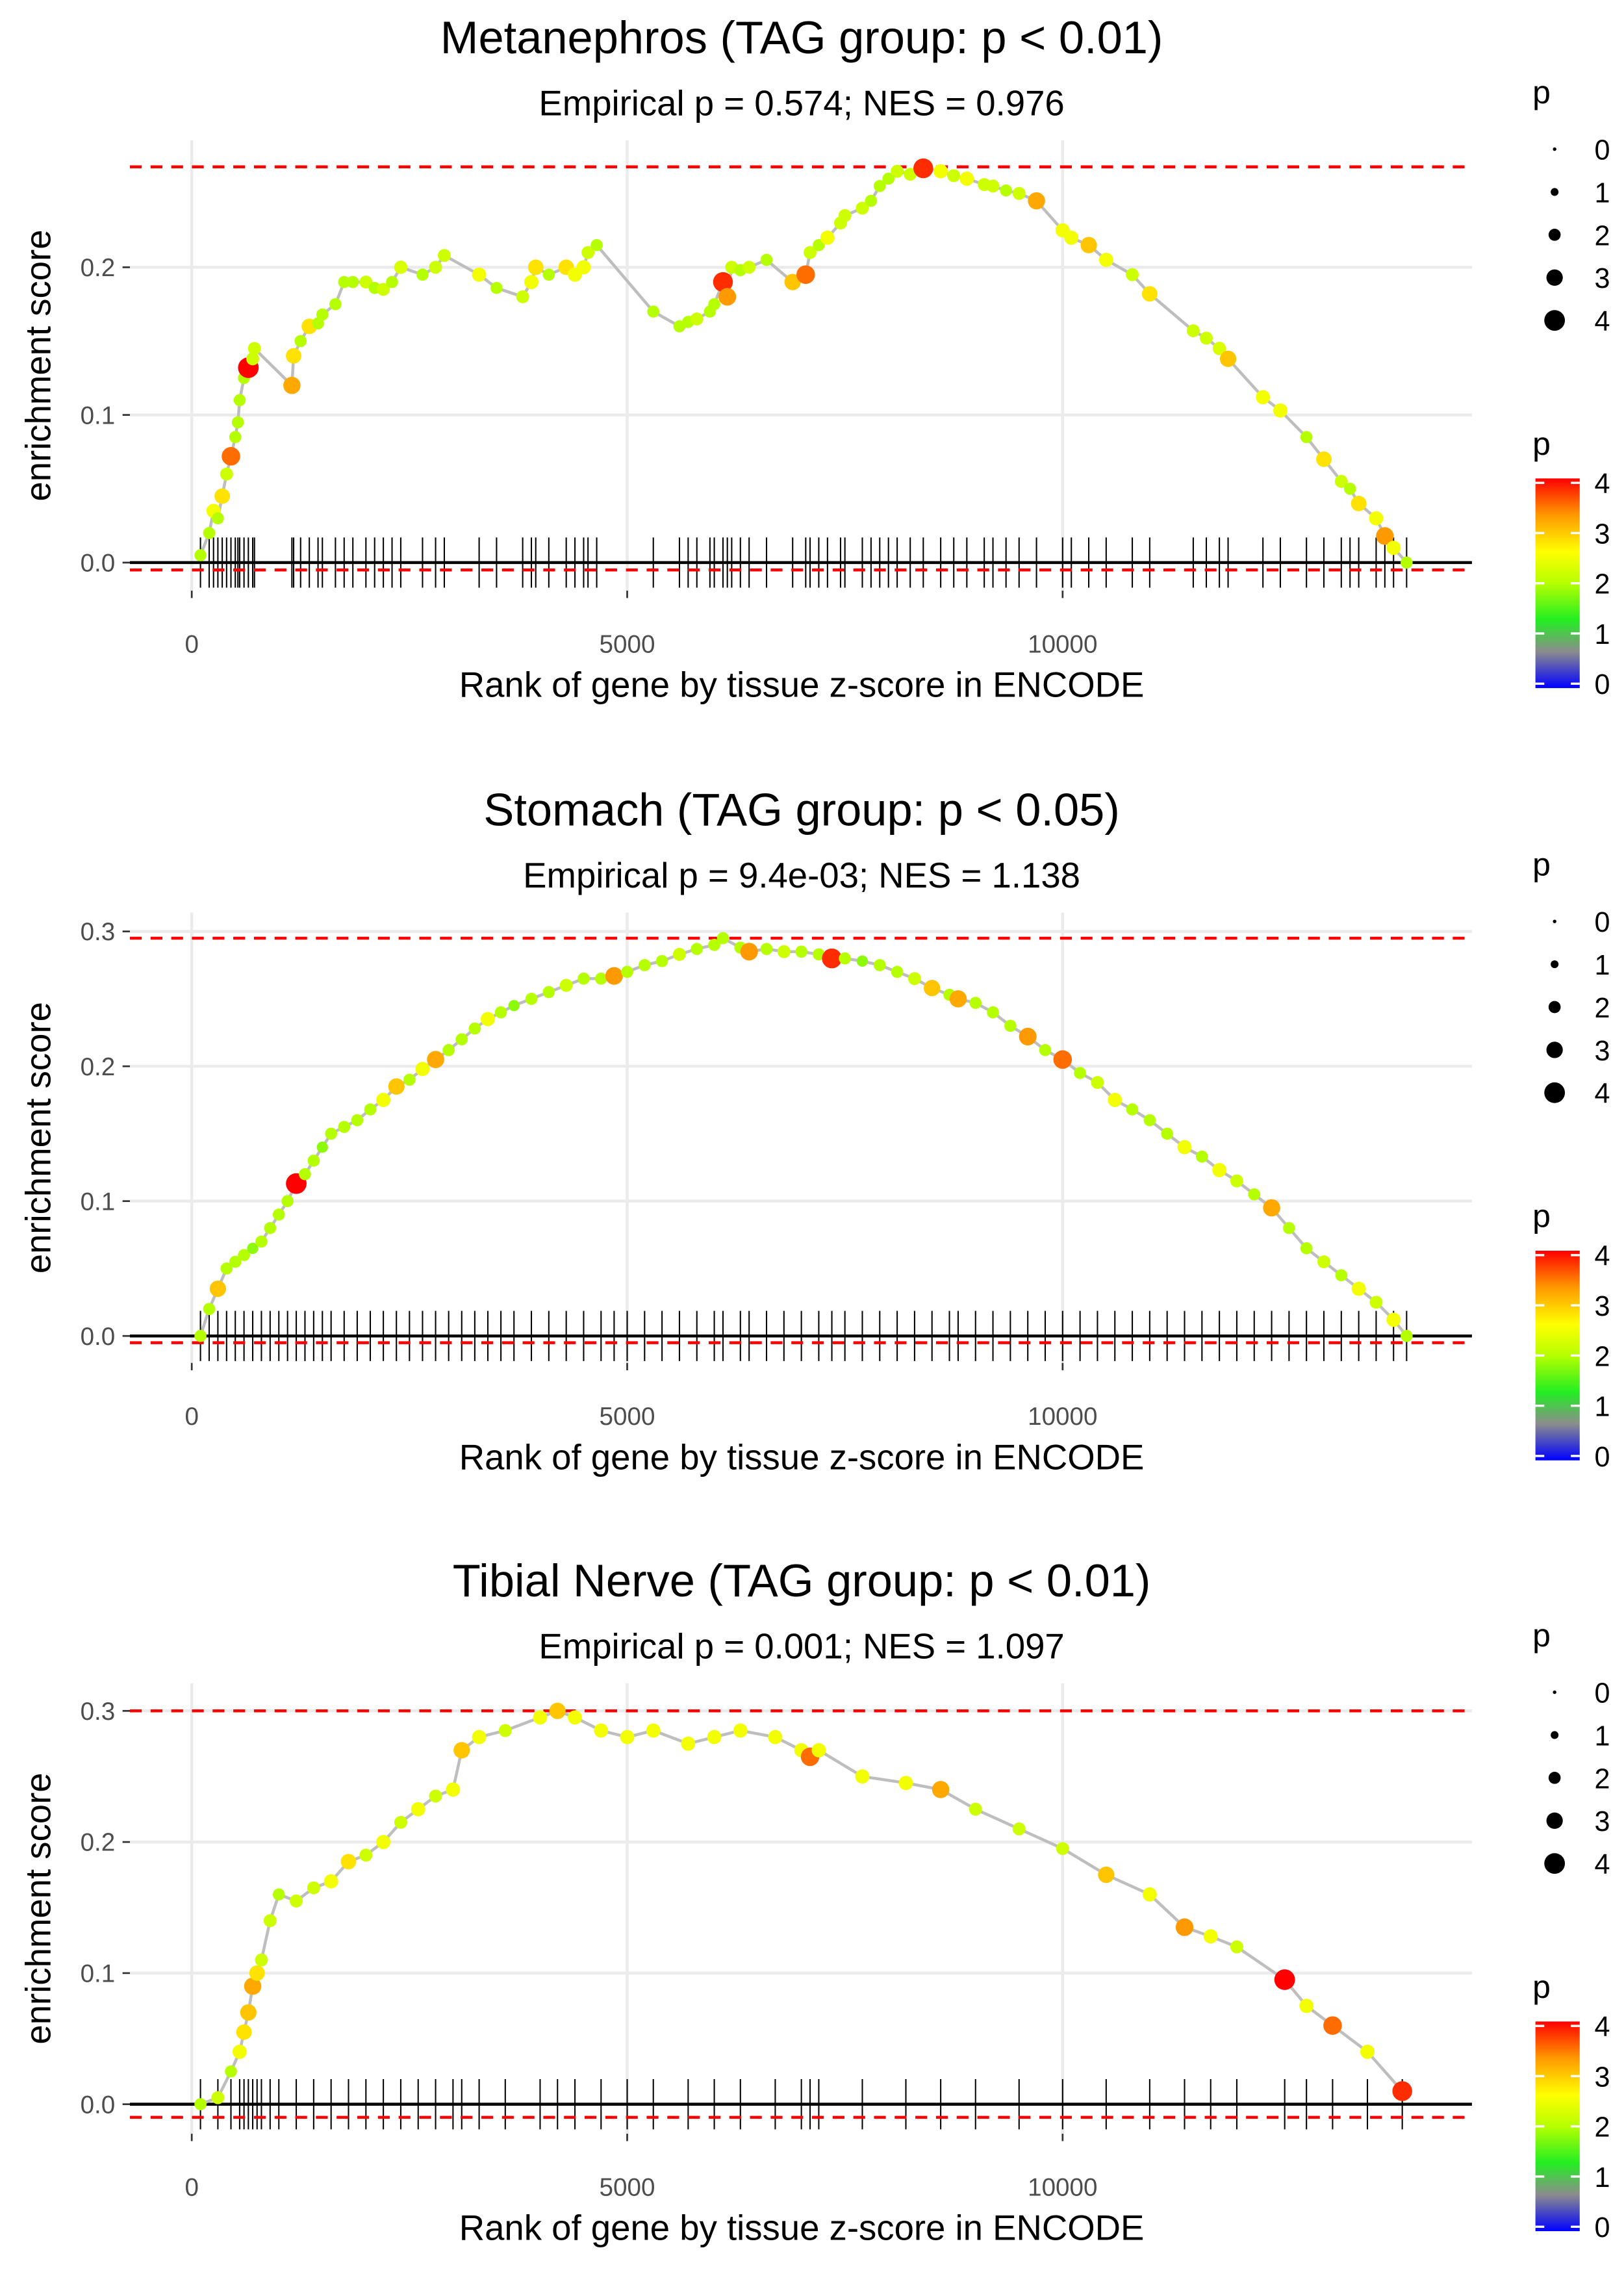 The image size is (1624, 2274). Describe the element at coordinates (802, 1457) in the screenshot. I see `x-axis-title: Rank of gene by tissue z-score in ENCODE` at that location.